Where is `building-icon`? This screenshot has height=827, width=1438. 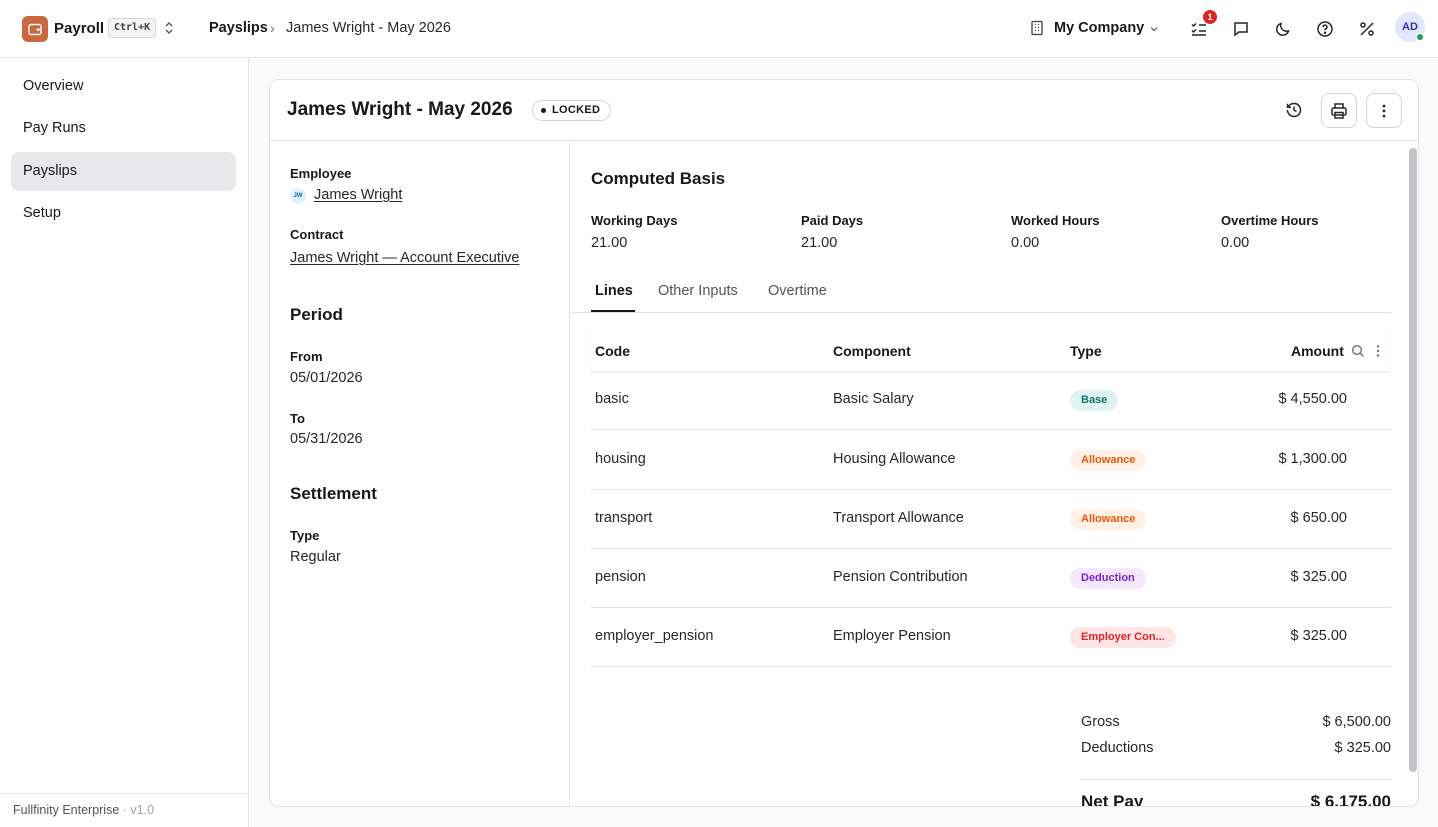 building-icon is located at coordinates (1037, 29).